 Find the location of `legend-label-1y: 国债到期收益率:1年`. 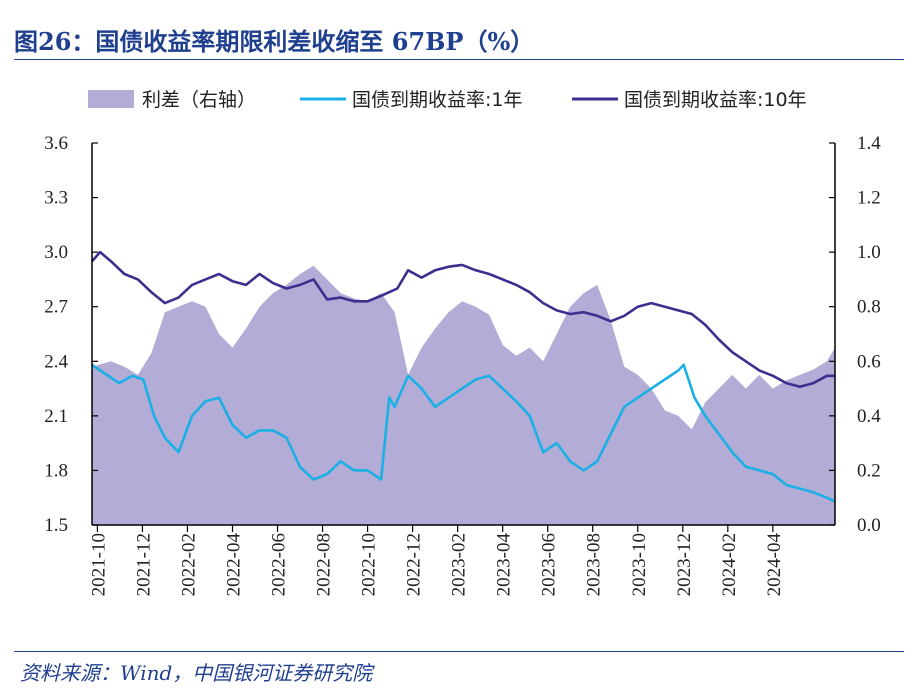

legend-label-1y: 国债到期收益率:1年 is located at coordinates (437, 100).